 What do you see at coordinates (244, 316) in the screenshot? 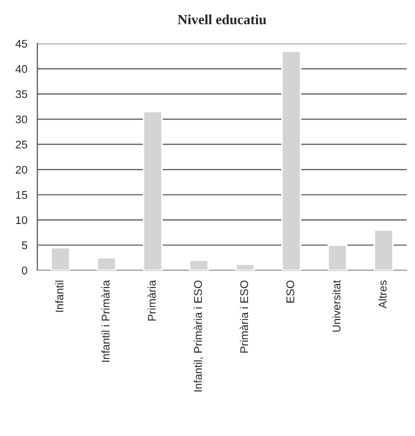
I see `x-tick-label: Primària i ESO` at bounding box center [244, 316].